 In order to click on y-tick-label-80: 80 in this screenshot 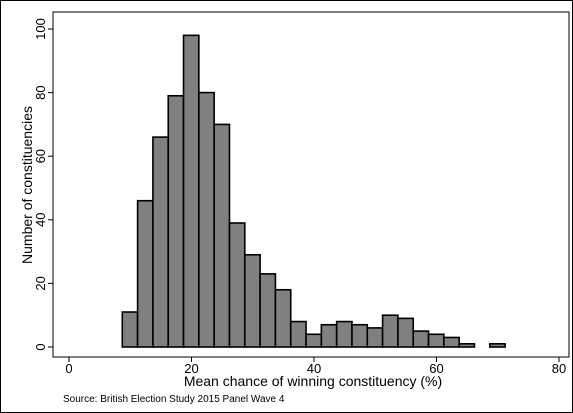, I will do `click(40, 92)`.